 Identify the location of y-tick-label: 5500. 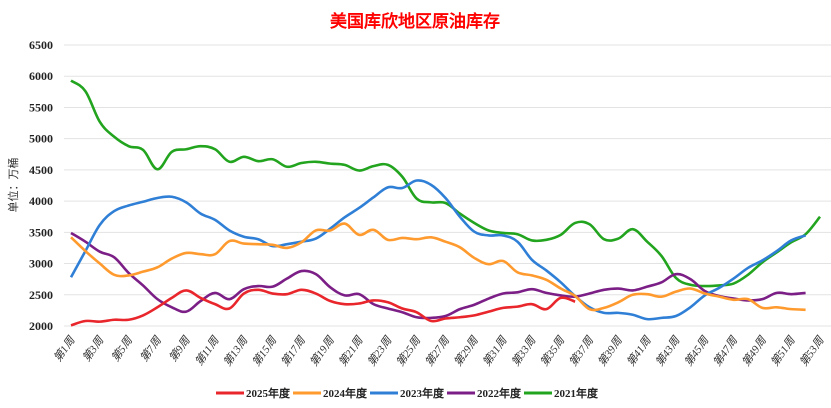
(41, 107).